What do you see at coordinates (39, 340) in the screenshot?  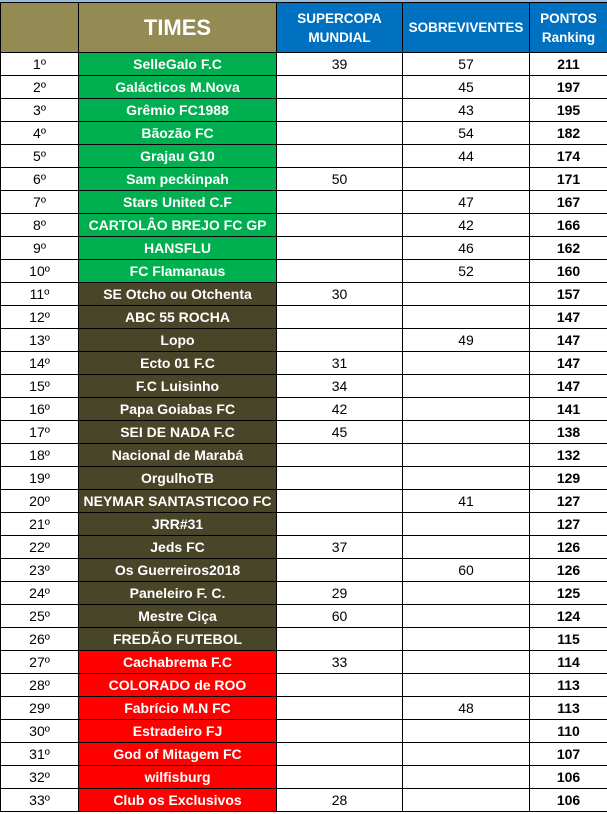 I see `position-cell: 13º` at bounding box center [39, 340].